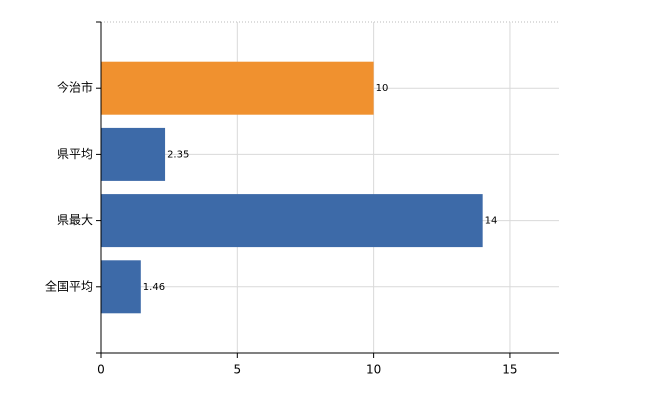 The width and height of the screenshot is (650, 400). I want to click on value-label: 10, so click(382, 88).